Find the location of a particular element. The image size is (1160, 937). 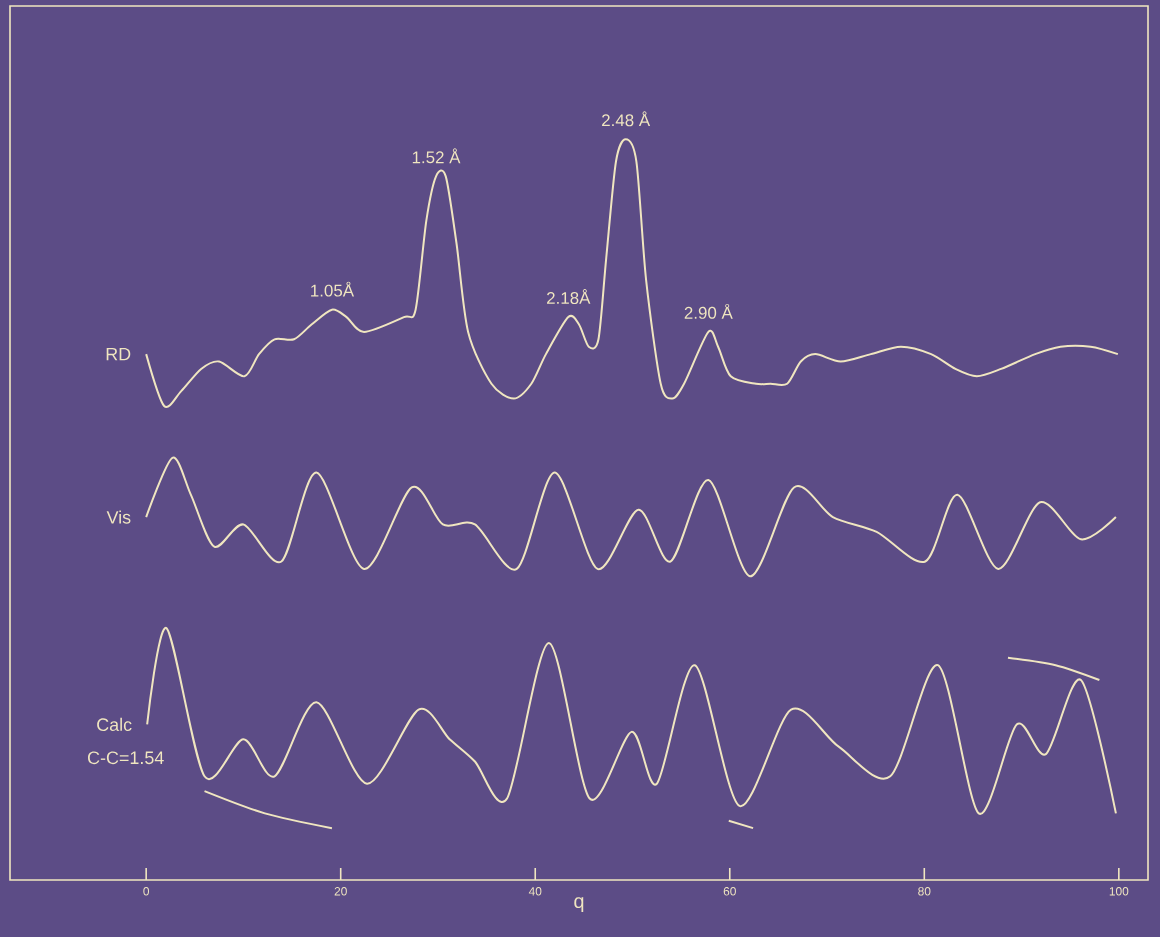

x-tick-label: 20 is located at coordinates (340, 891).